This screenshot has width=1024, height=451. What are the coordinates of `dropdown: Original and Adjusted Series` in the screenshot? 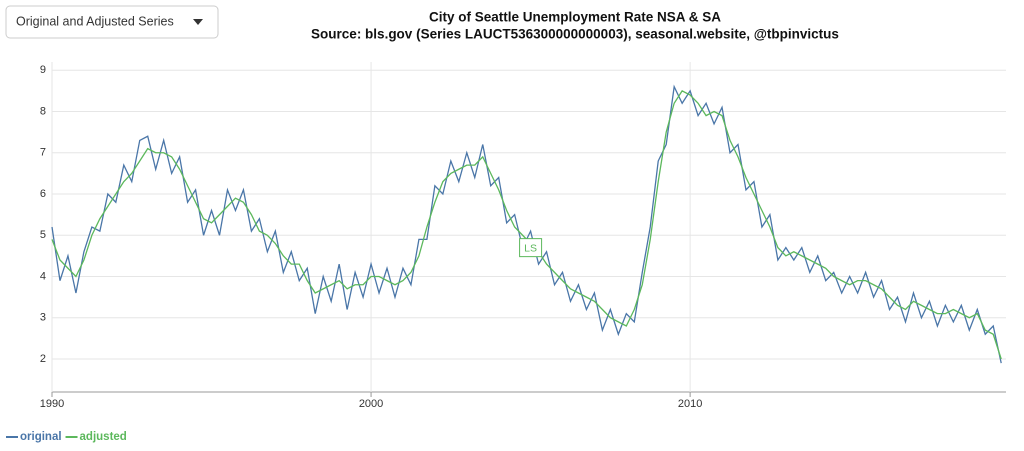 It's located at (112, 22).